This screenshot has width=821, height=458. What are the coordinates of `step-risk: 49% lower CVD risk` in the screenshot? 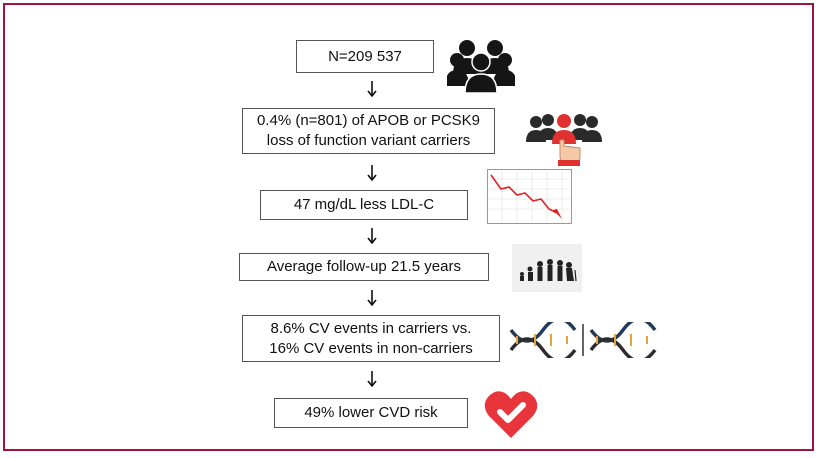 It's located at (371, 413).